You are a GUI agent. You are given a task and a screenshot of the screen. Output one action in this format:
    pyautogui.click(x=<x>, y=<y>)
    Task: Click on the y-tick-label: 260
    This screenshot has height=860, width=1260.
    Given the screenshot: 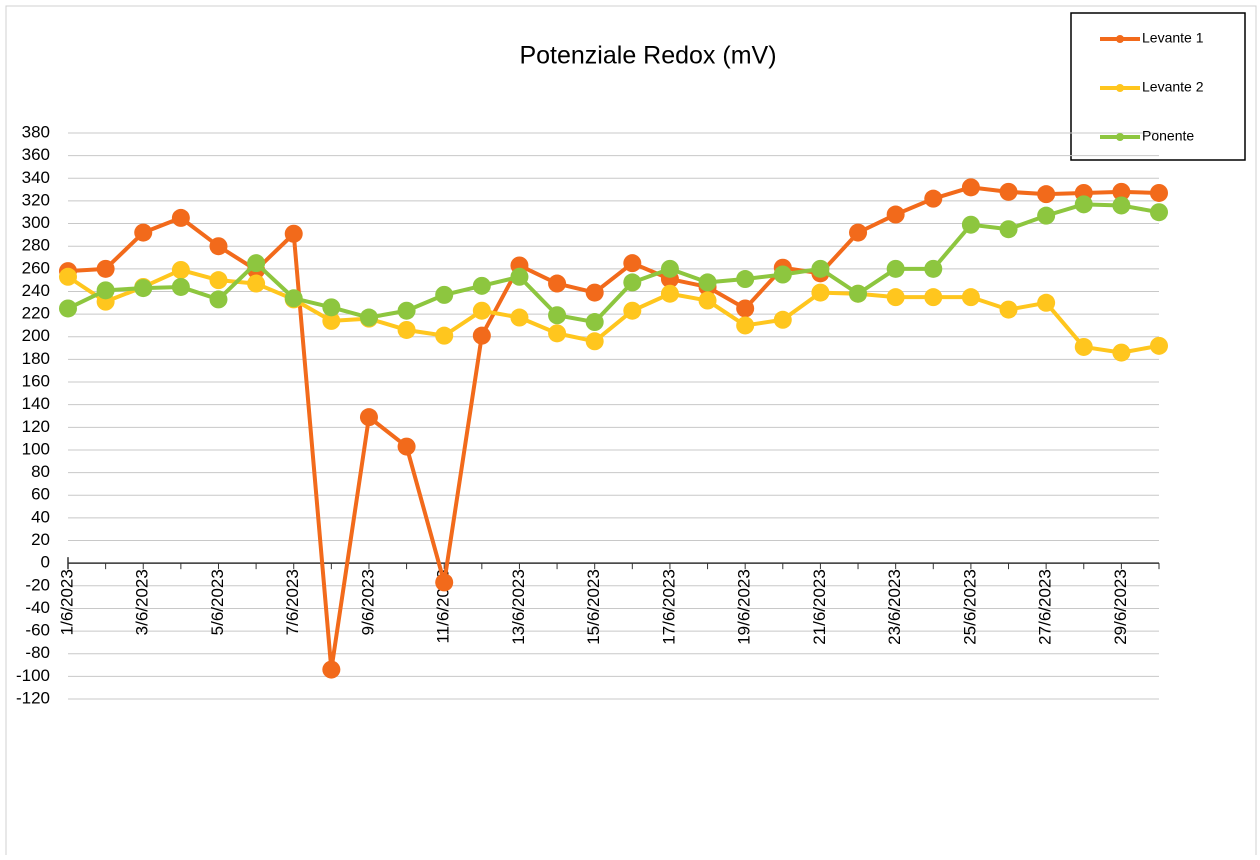 What is the action you would take?
    pyautogui.click(x=36, y=267)
    